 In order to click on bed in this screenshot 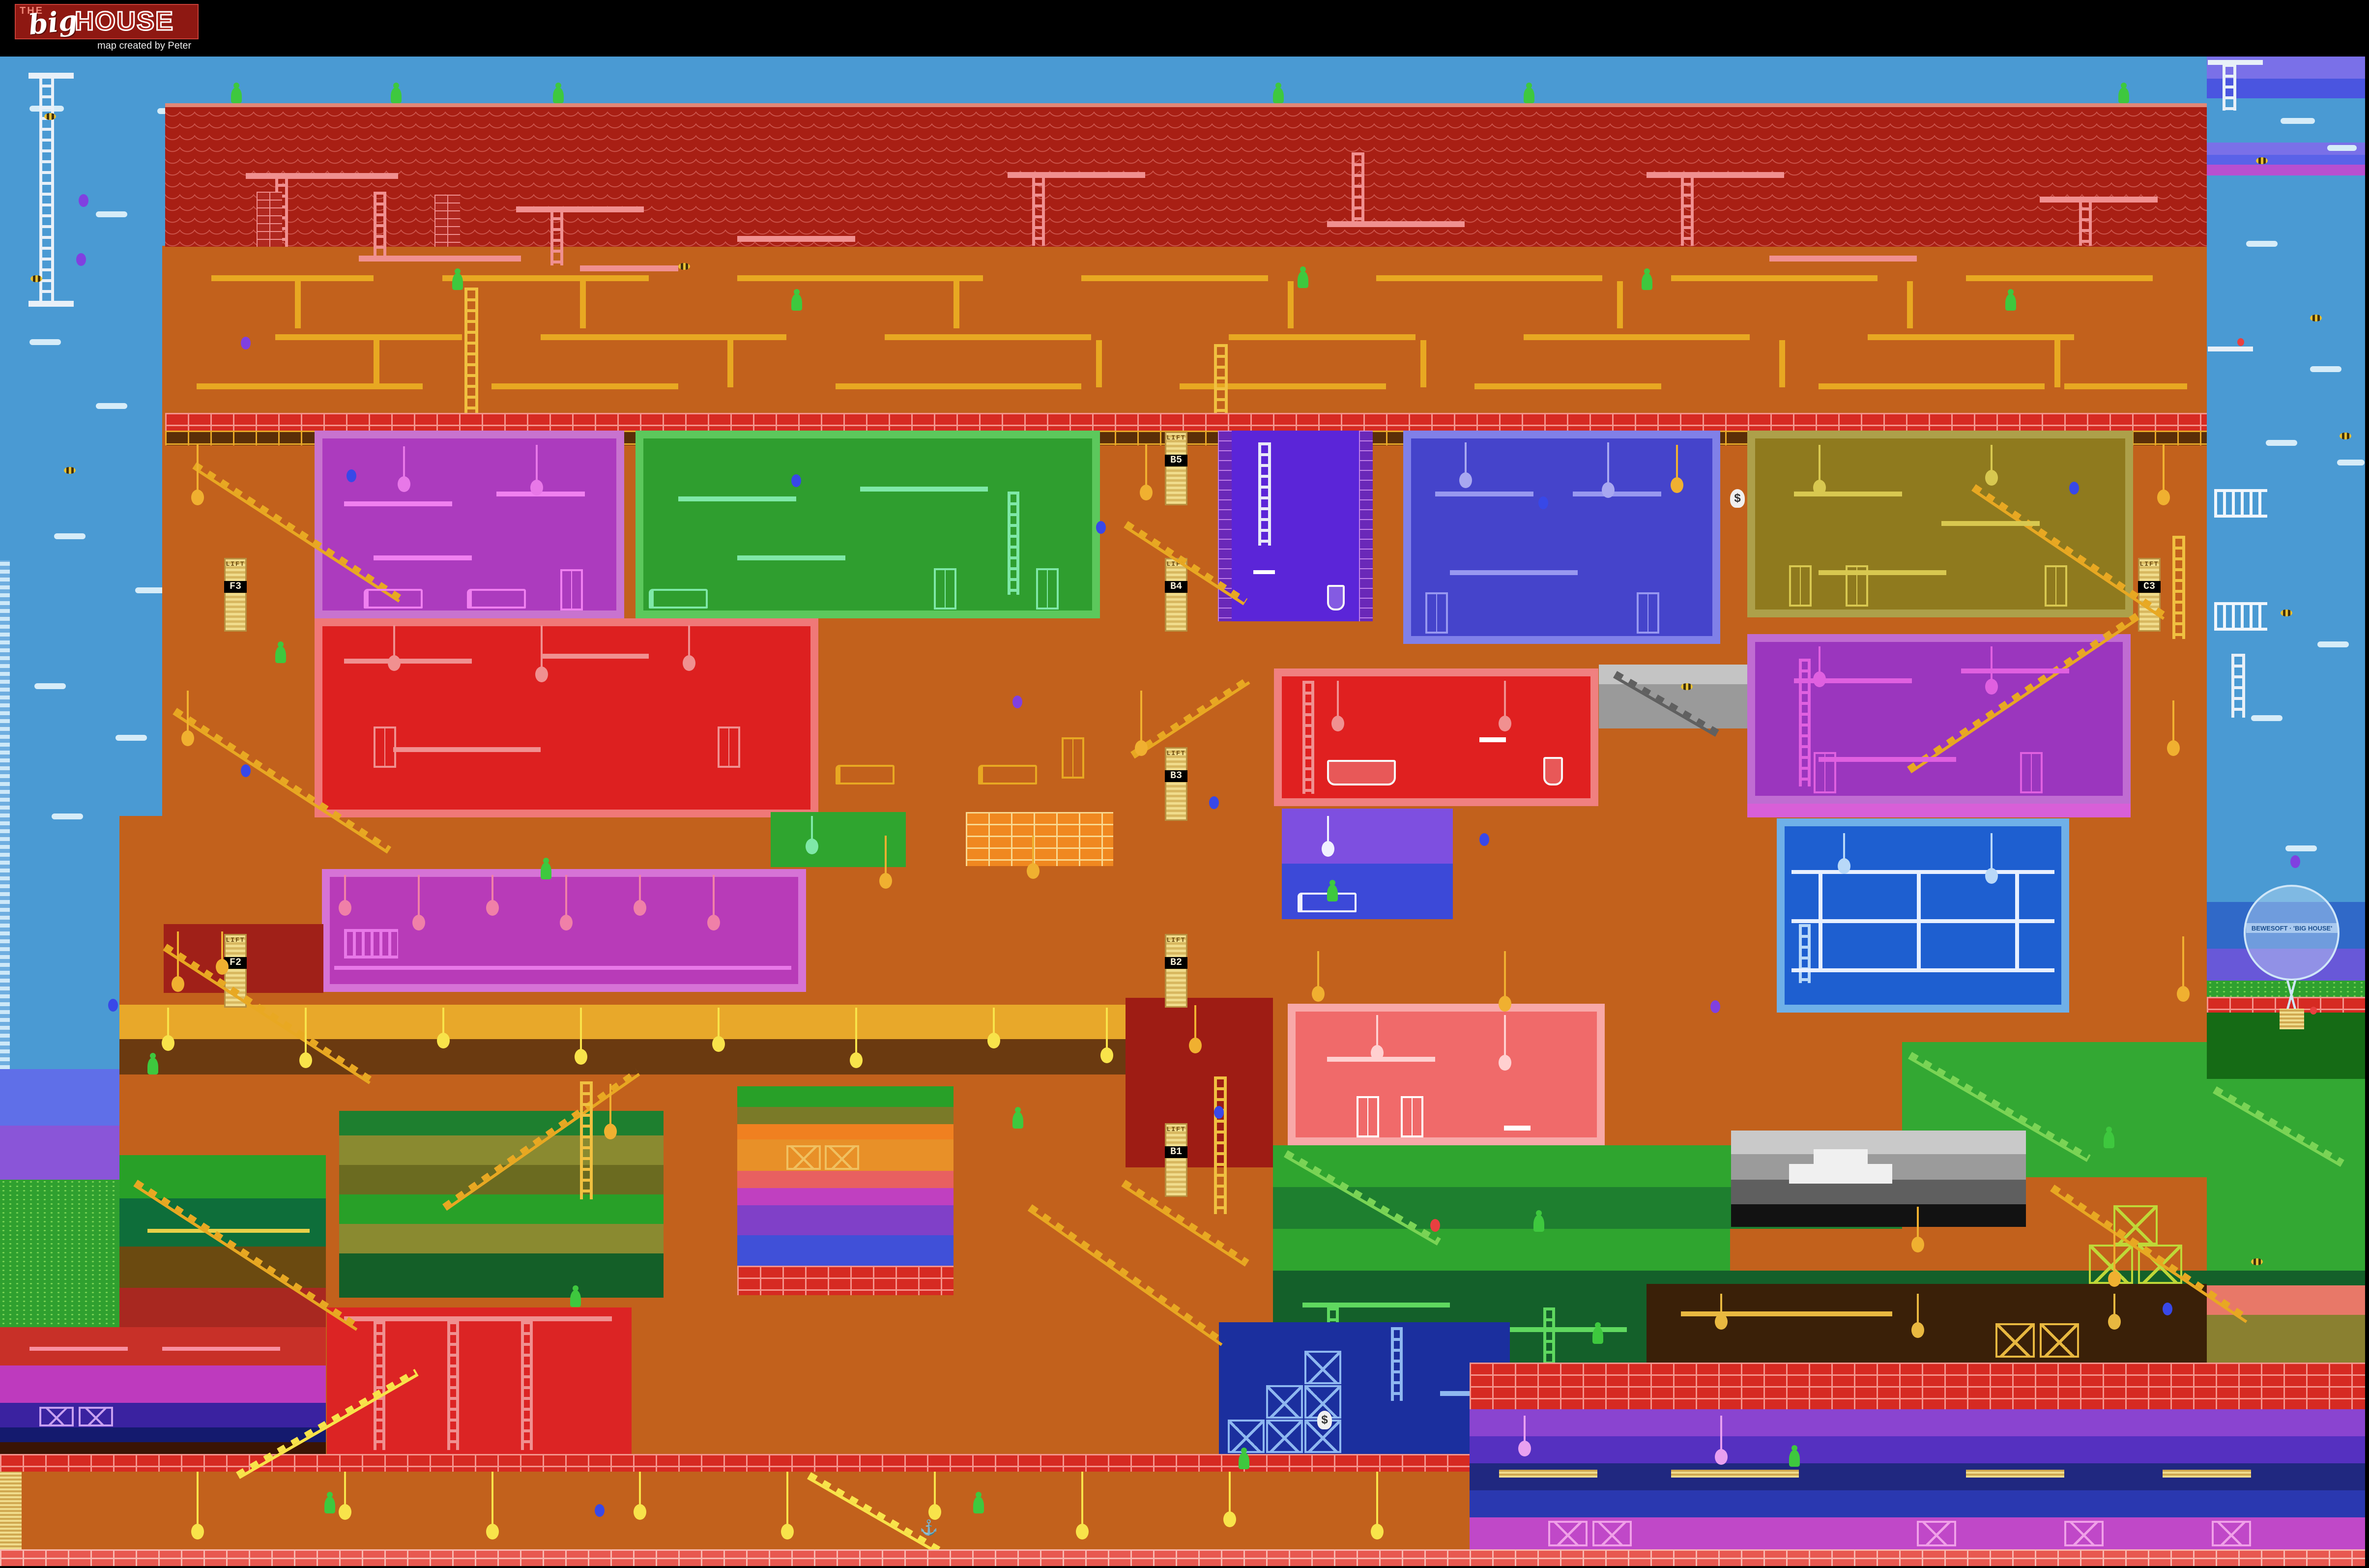, I will do `click(1007, 774)`.